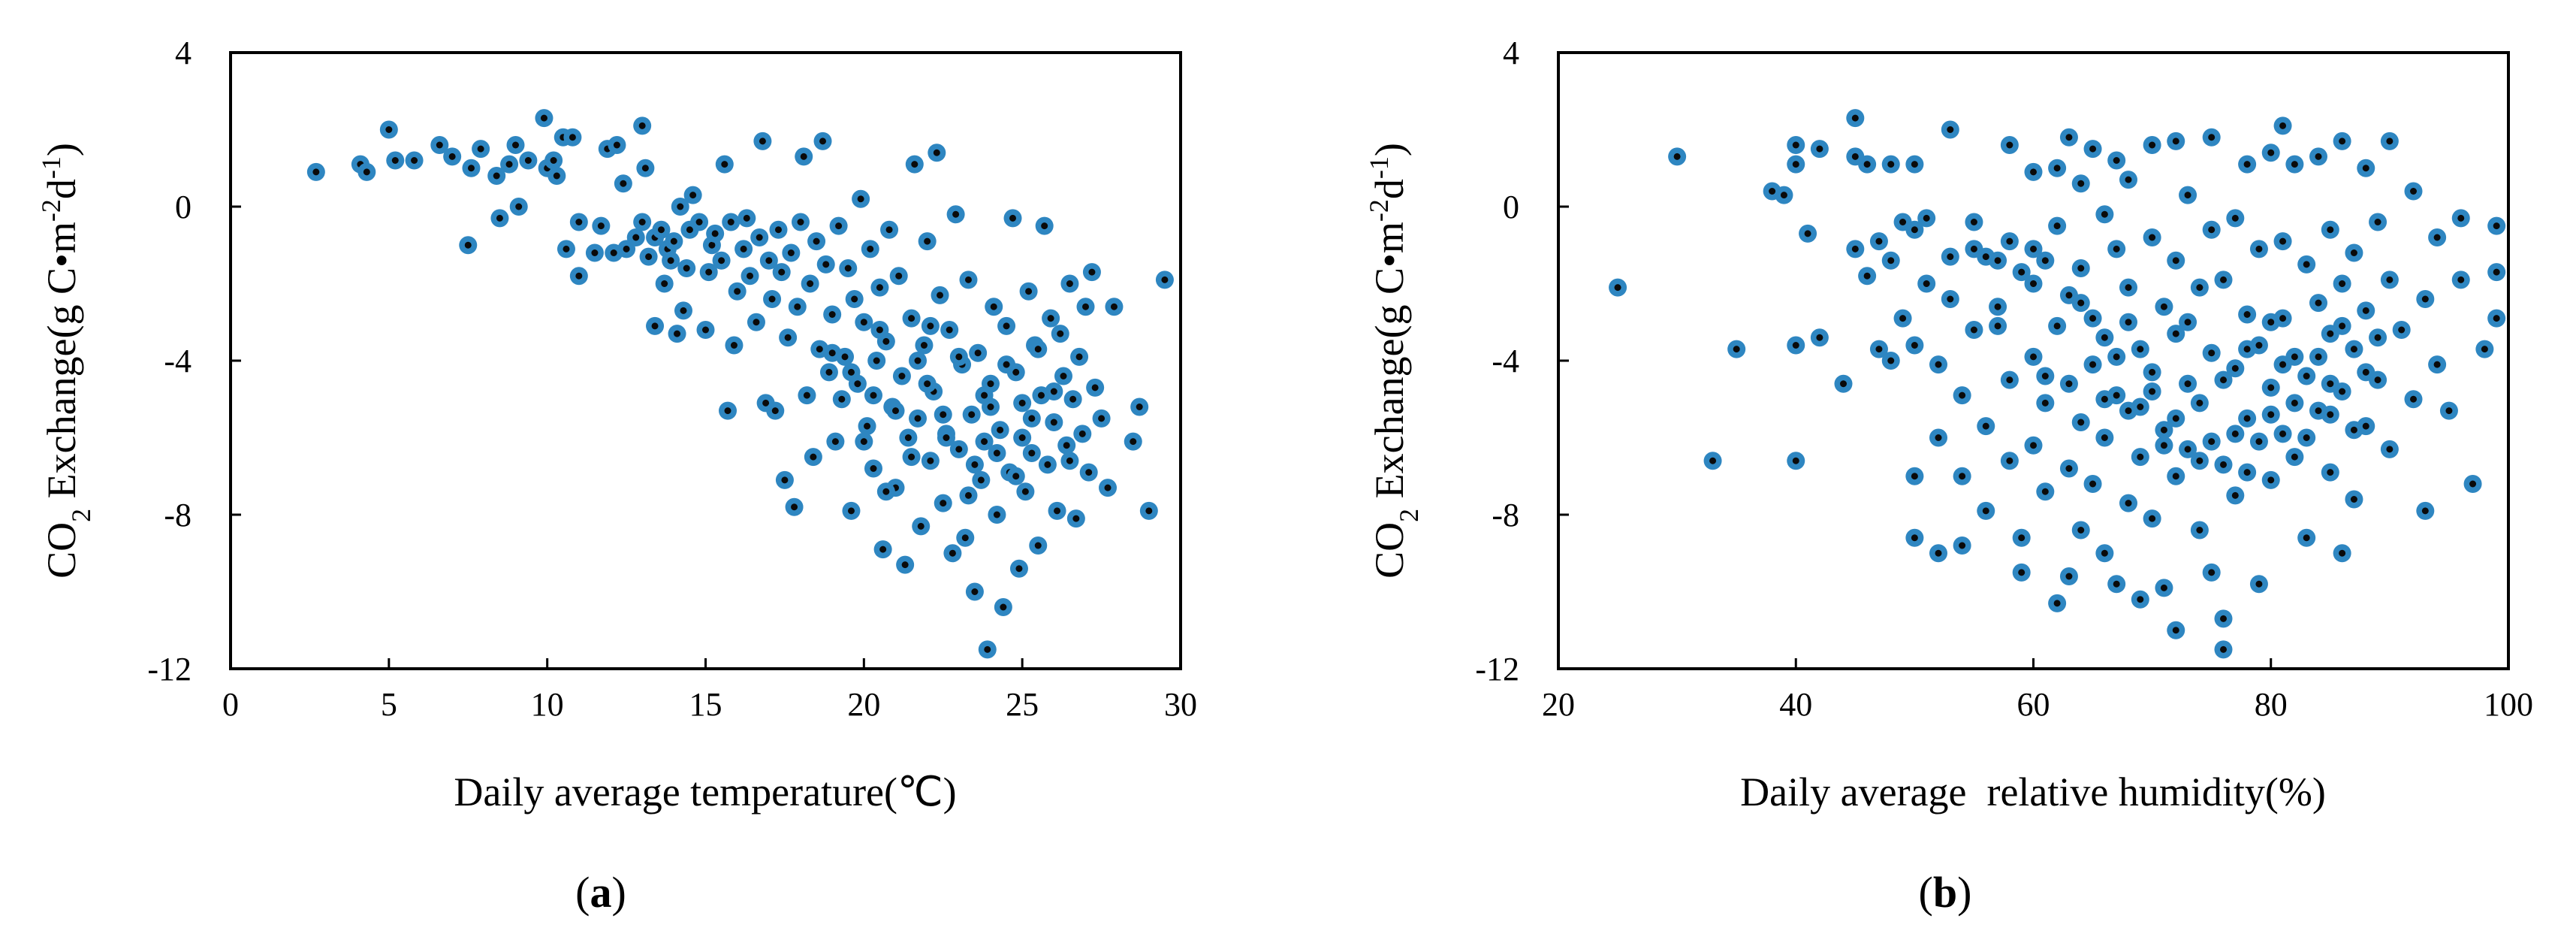 The height and width of the screenshot is (940, 2576). I want to click on panel-label-b-letter: b, so click(1945, 892).